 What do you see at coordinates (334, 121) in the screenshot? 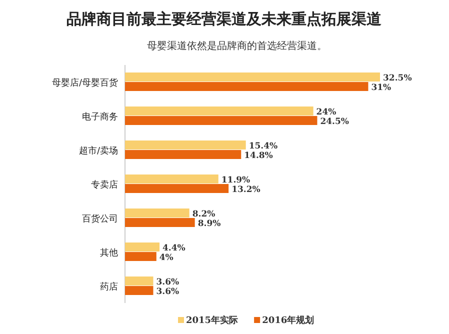
I see `data-label: 24.5%` at bounding box center [334, 121].